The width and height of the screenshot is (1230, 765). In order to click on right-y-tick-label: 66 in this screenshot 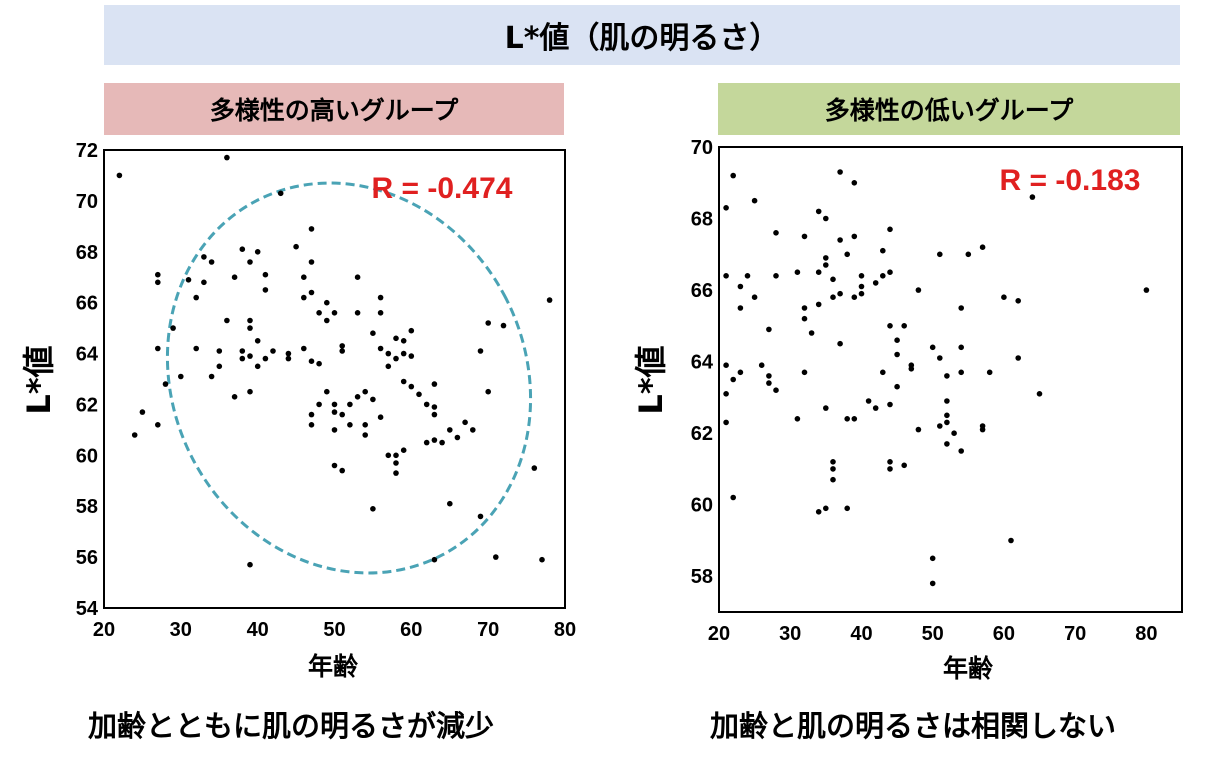, I will do `click(702, 291)`.